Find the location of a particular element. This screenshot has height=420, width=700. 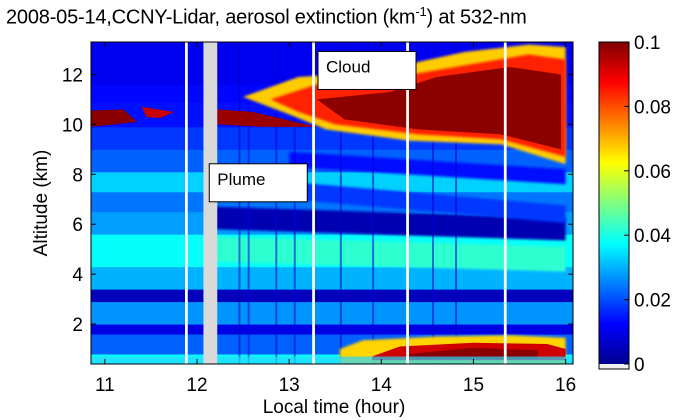

data-gap-wide is located at coordinates (210, 203).